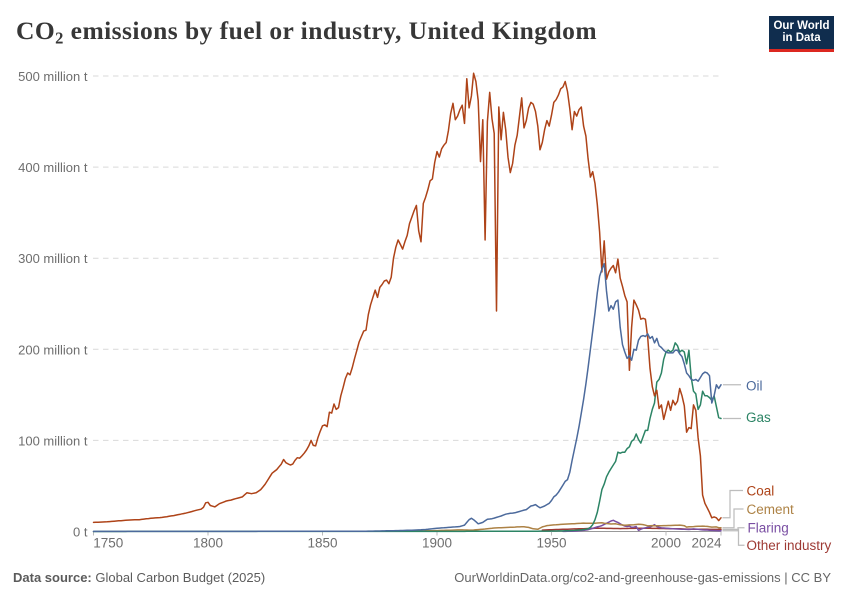 Image resolution: width=850 pixels, height=600 pixels. Describe the element at coordinates (53, 76) in the screenshot. I see `svg-text: 500 million t` at that location.